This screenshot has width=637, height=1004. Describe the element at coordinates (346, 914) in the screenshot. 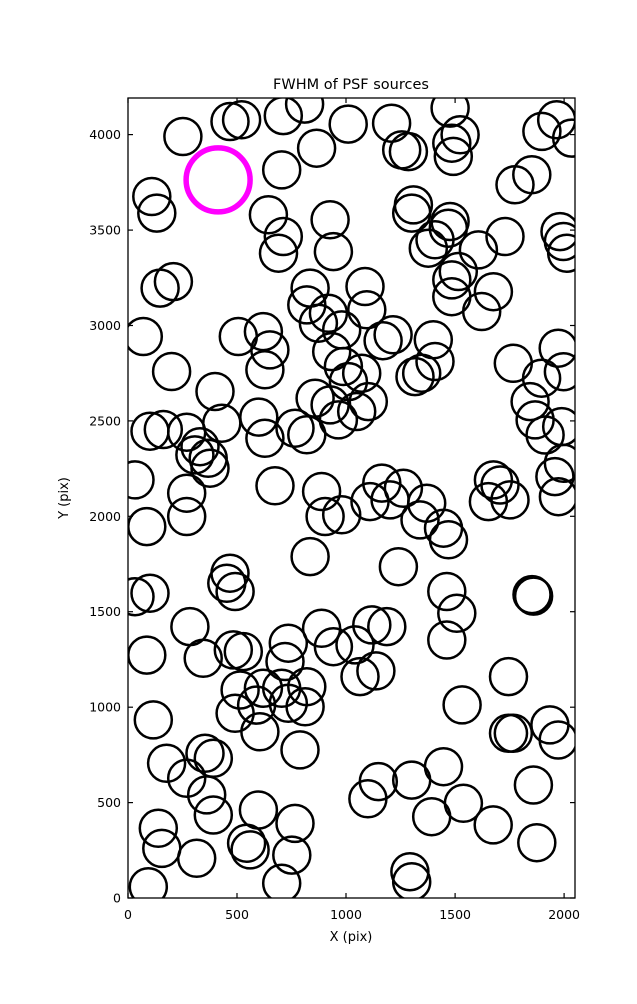

I see `x-tick-label: 1000` at that location.